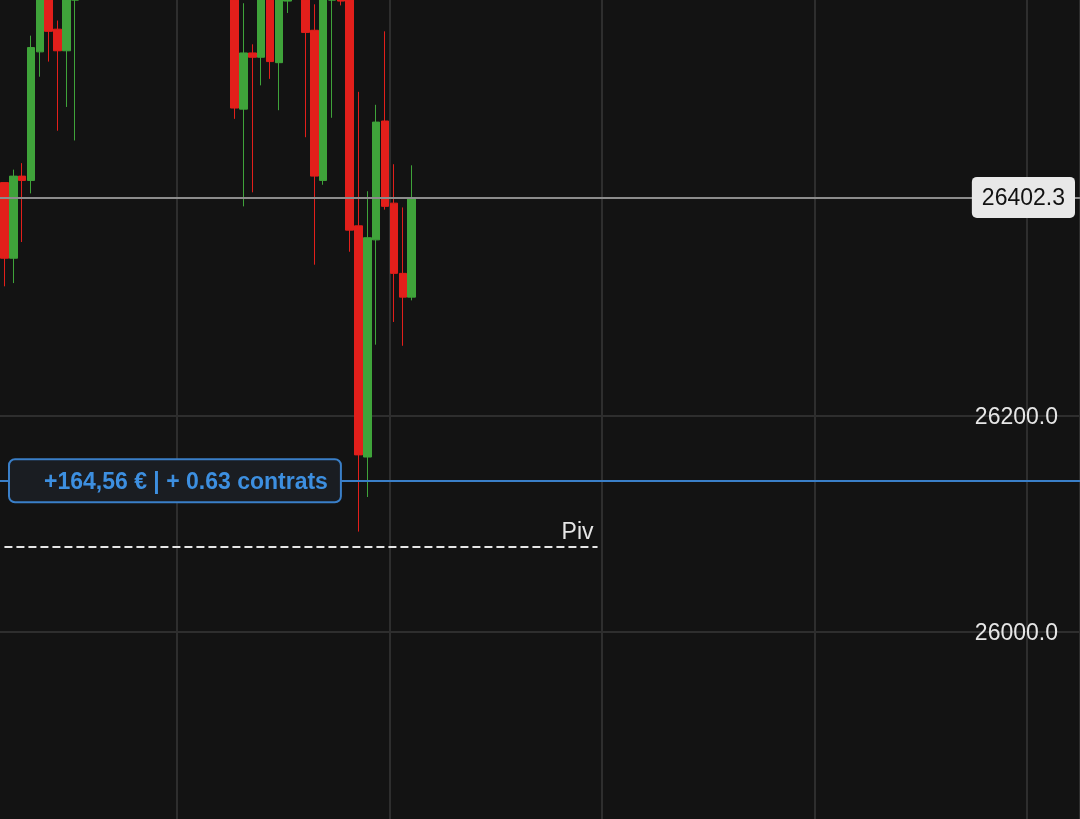  What do you see at coordinates (578, 531) in the screenshot?
I see `ref-line-label: Piv` at bounding box center [578, 531].